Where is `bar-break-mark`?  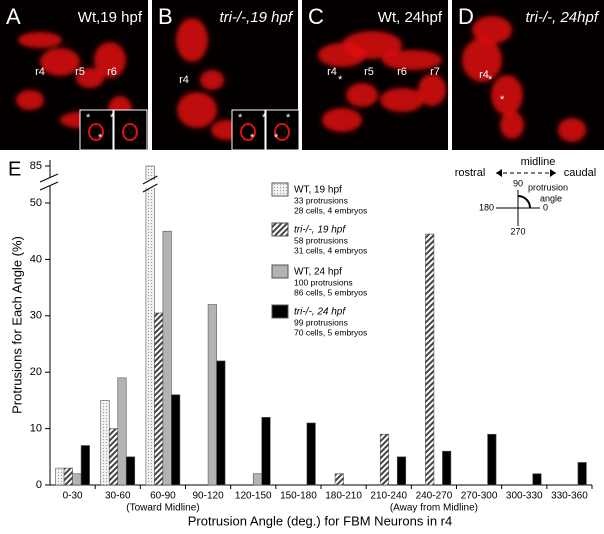
bar-break-mark is located at coordinates (150, 188).